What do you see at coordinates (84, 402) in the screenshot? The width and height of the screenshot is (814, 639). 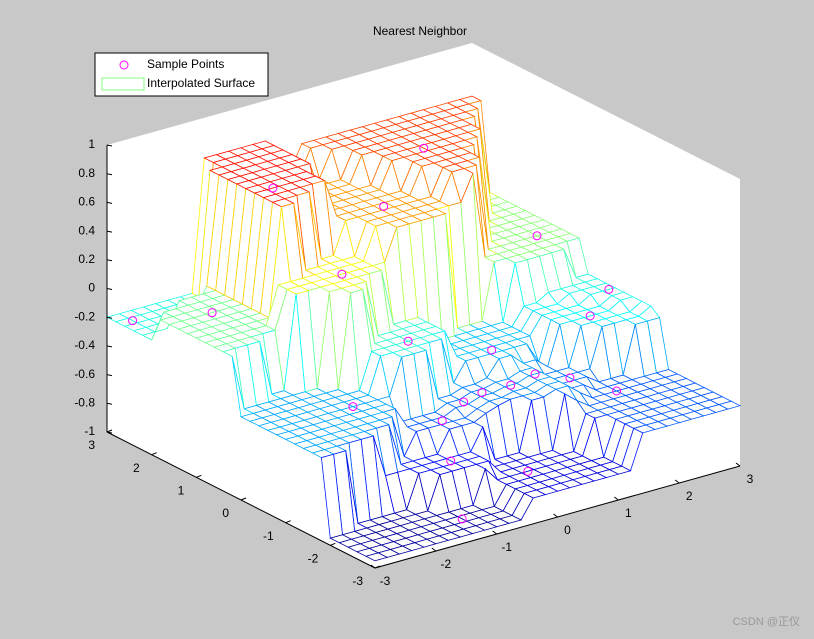 I see `z-tick-label: -0.8` at bounding box center [84, 402].